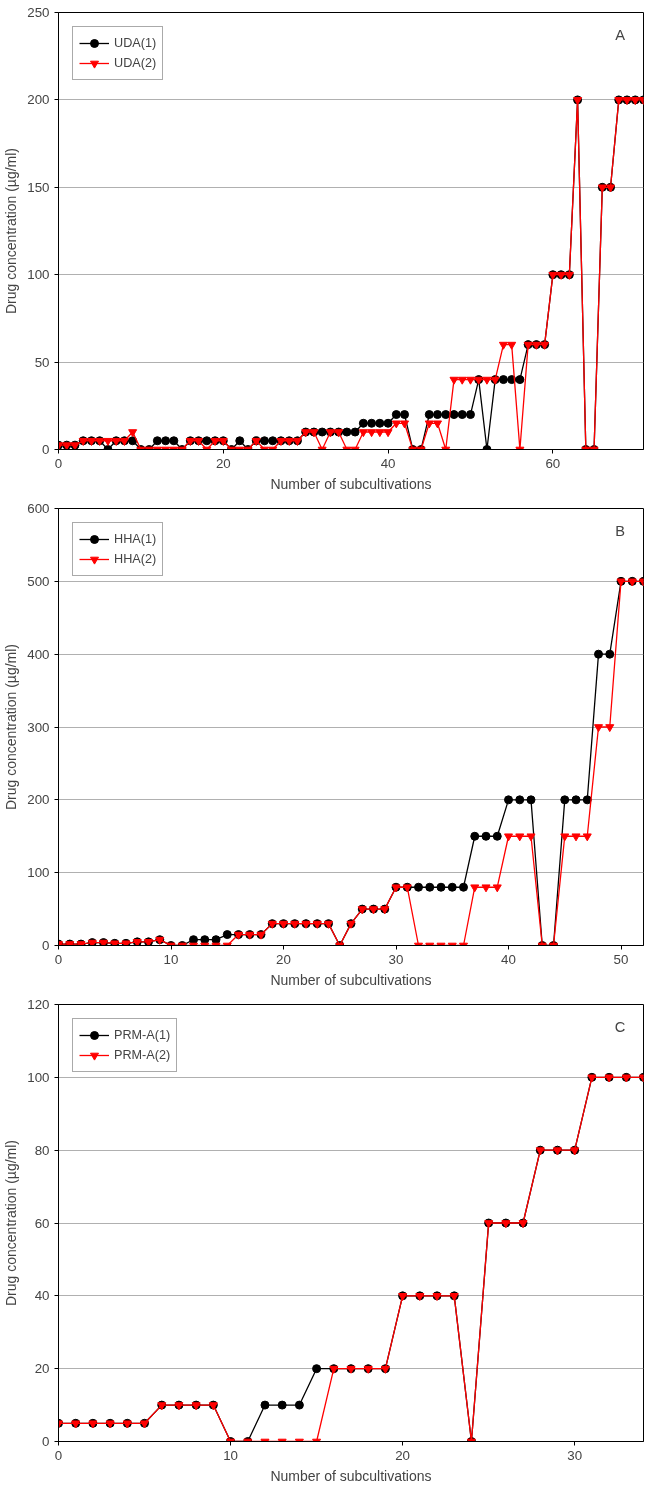 Image resolution: width=647 pixels, height=1492 pixels. What do you see at coordinates (620, 1027) in the screenshot?
I see `annotation: C` at bounding box center [620, 1027].